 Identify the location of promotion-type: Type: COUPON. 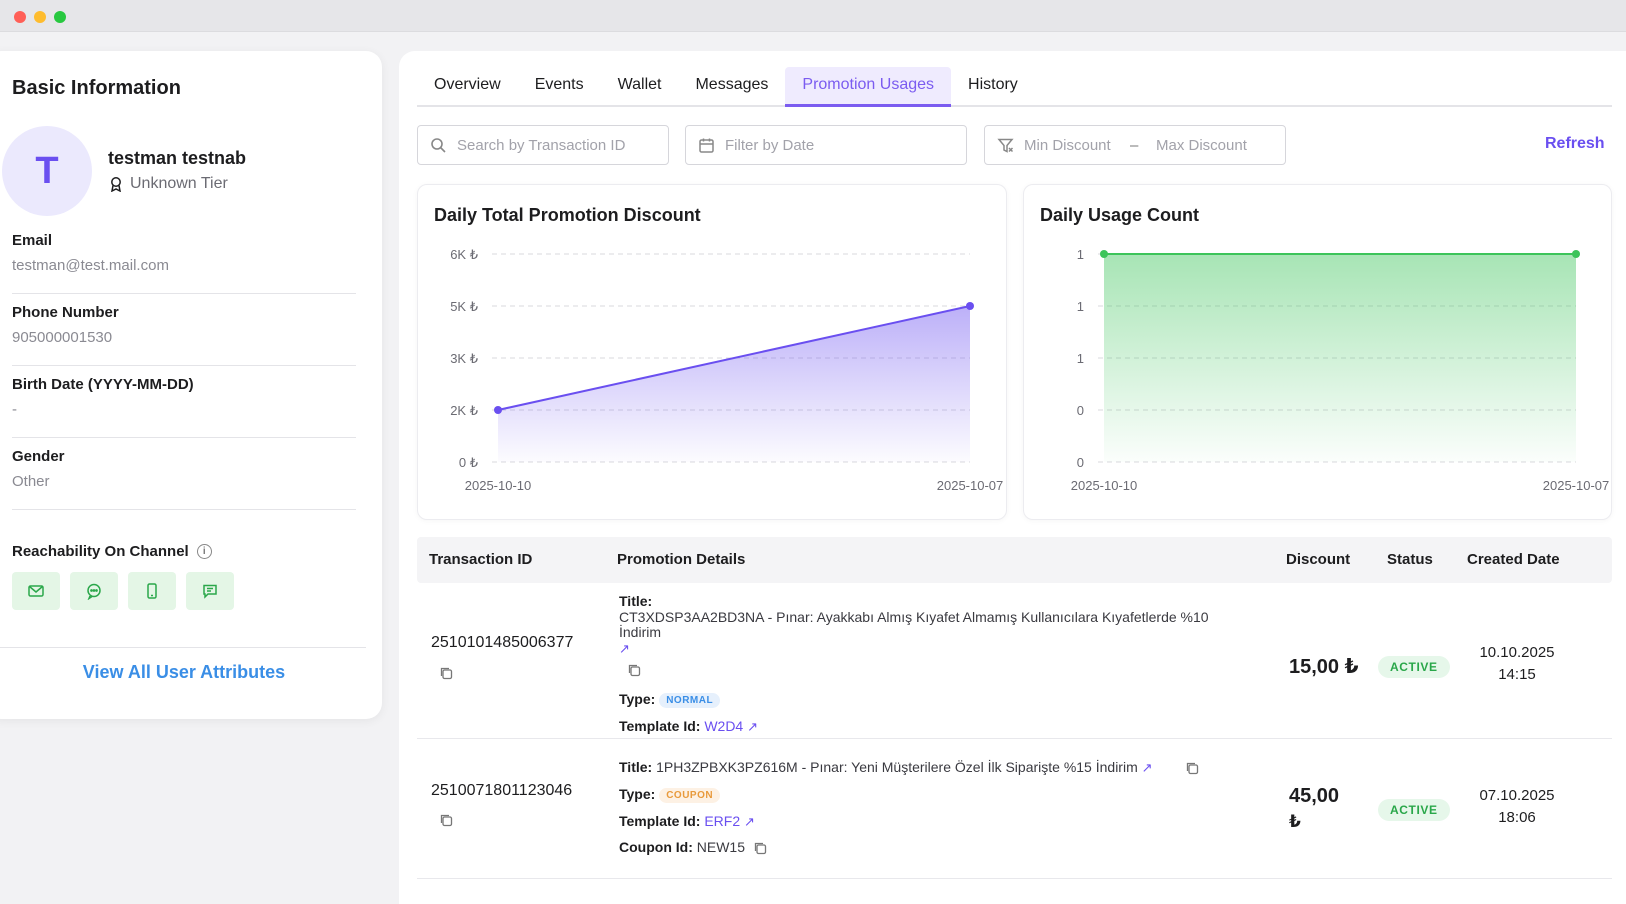
(670, 794).